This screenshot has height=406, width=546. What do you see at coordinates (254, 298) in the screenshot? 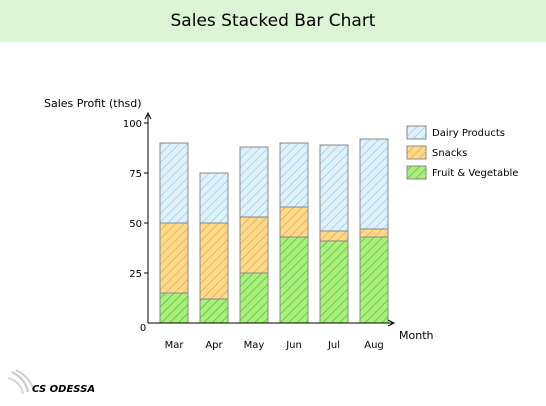
I see `bar-may-fruit-vegetable` at bounding box center [254, 298].